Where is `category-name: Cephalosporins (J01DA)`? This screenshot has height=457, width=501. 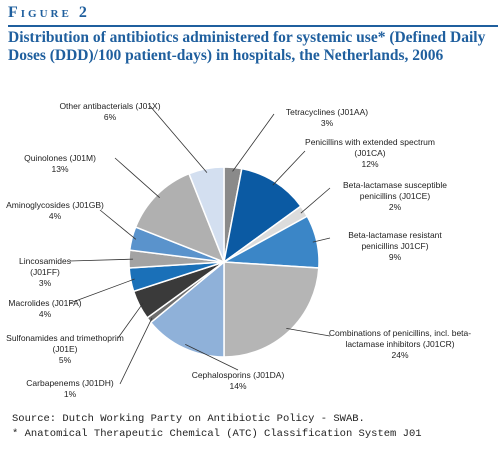 category-name: Cephalosporins (J01DA) is located at coordinates (238, 375).